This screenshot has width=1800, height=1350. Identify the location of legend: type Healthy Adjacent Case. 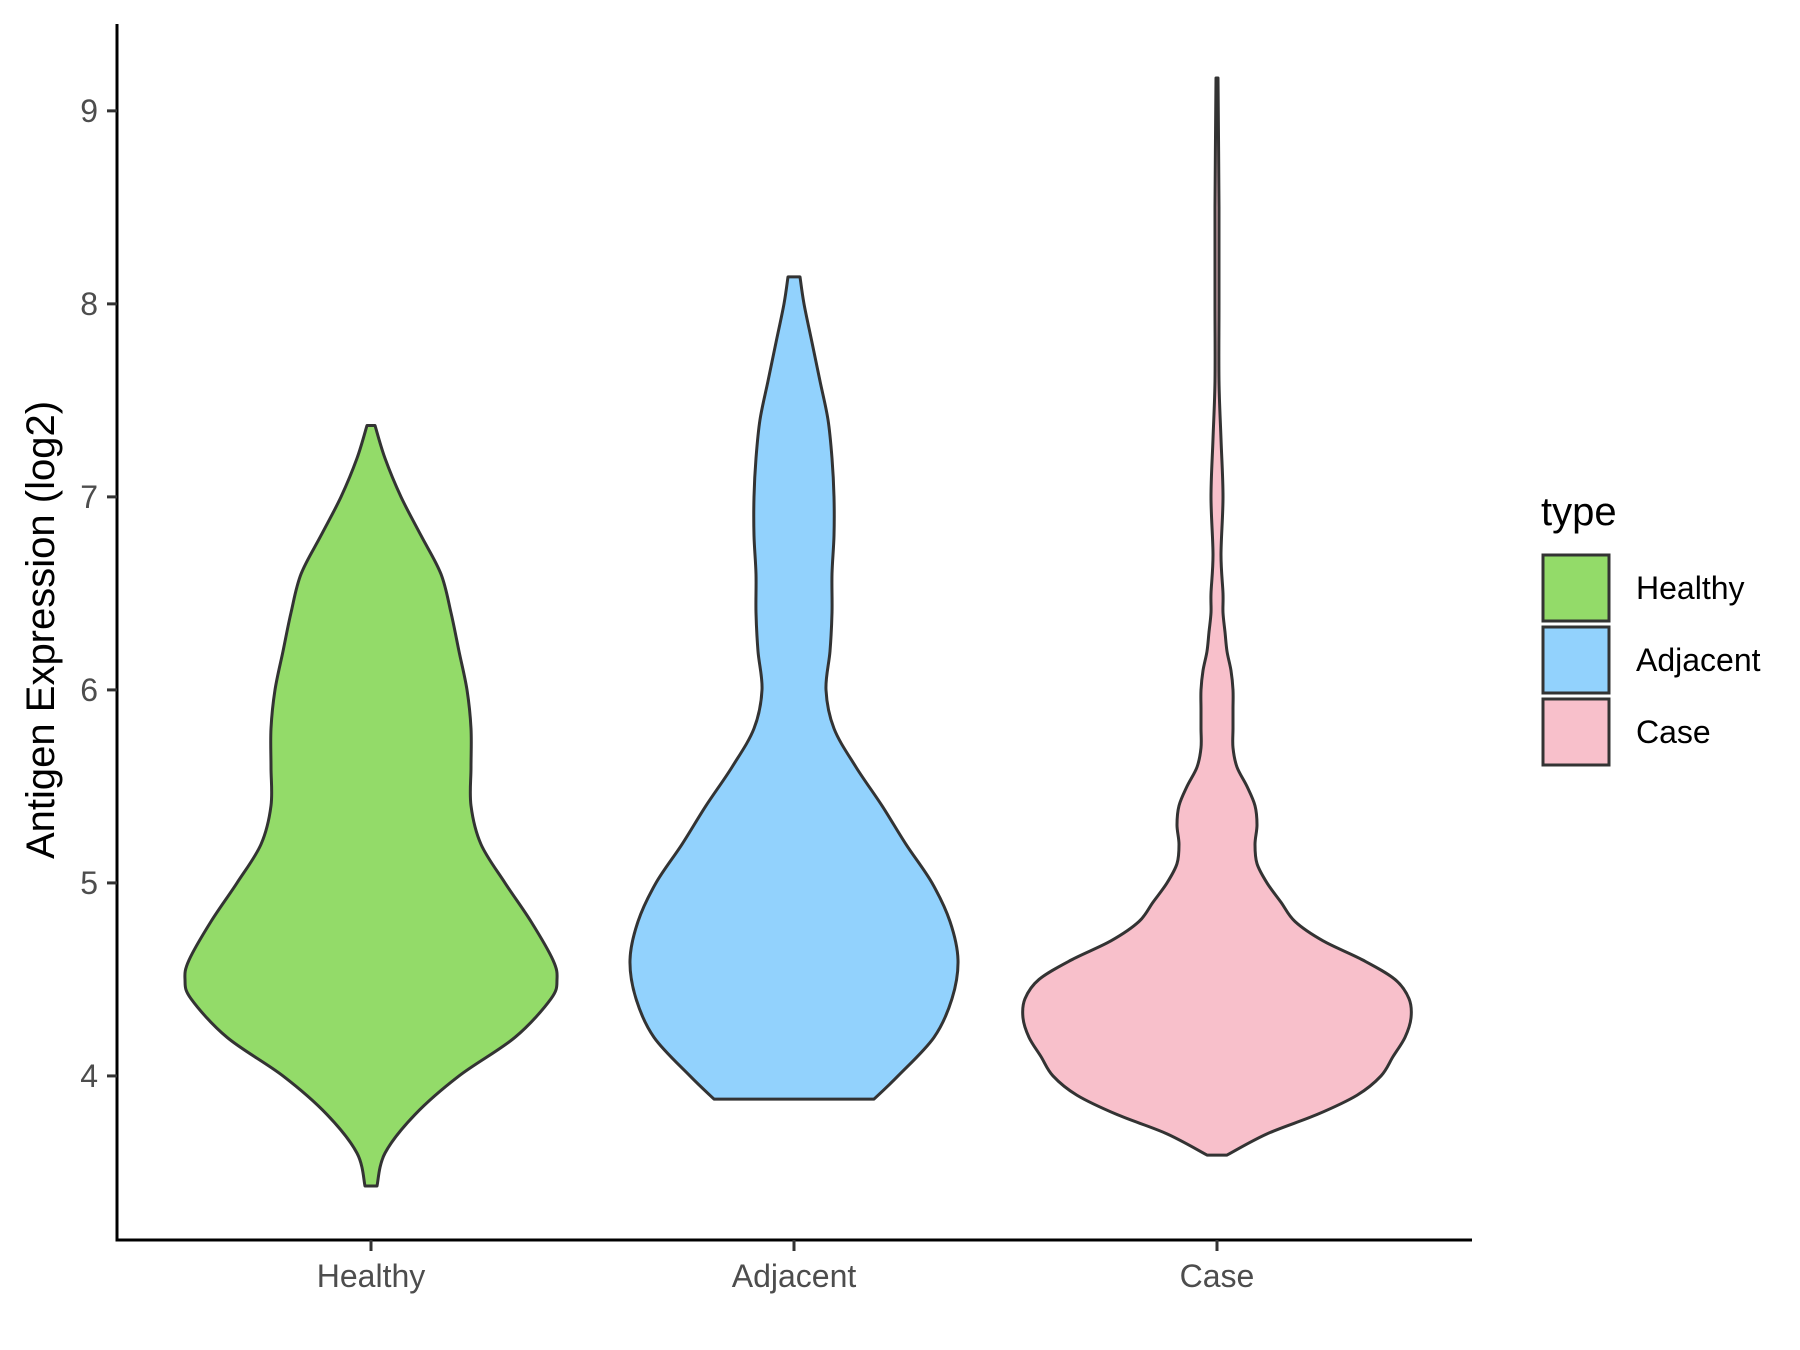
(1651, 628).